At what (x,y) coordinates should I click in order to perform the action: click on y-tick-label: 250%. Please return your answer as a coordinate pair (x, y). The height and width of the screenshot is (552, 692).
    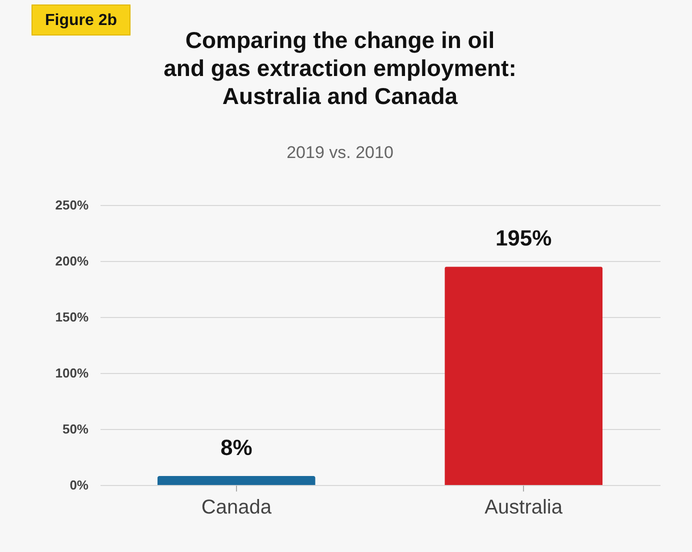
    Looking at the image, I should click on (72, 205).